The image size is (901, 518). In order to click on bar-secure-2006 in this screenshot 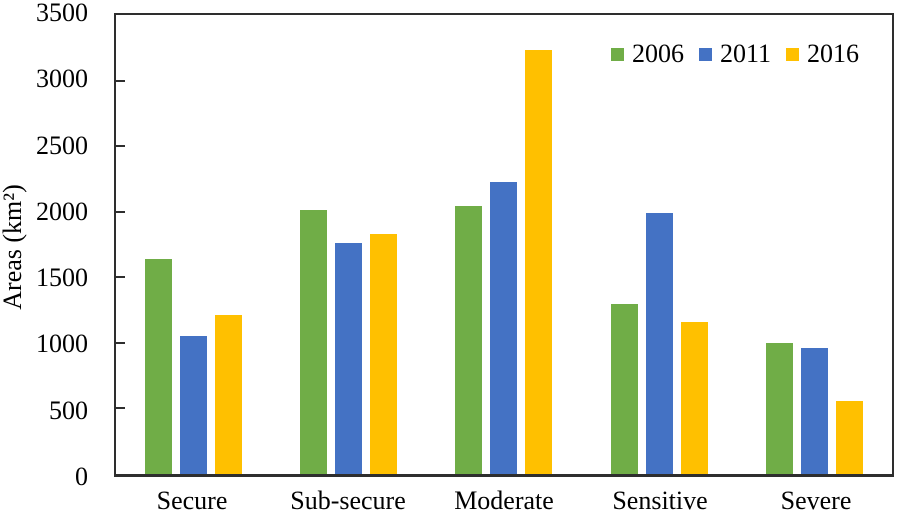, I will do `click(159, 366)`.